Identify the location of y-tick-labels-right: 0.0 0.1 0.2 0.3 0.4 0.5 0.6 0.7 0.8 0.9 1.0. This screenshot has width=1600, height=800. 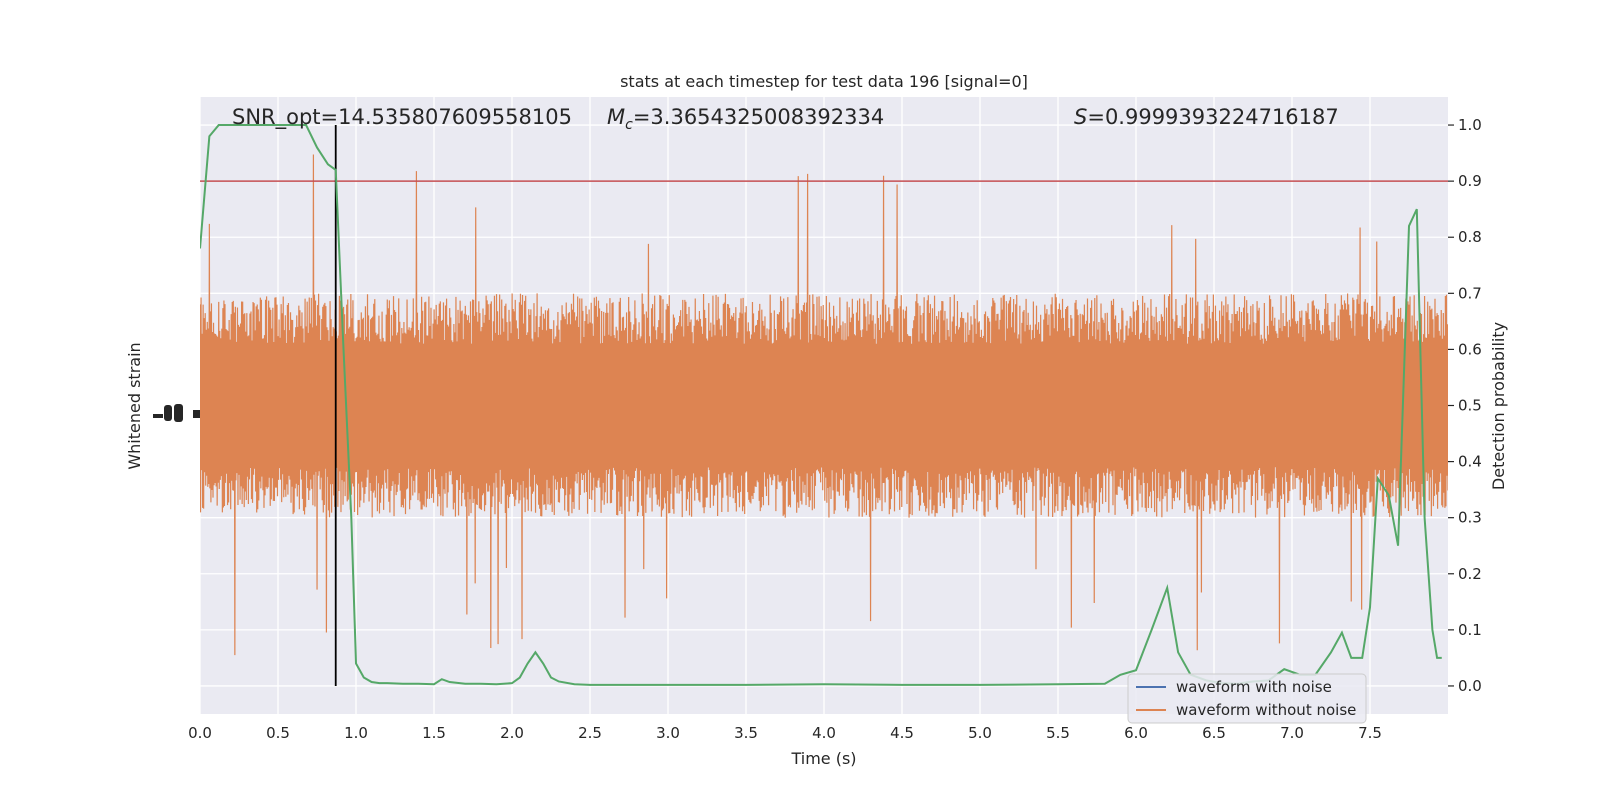
(1465, 405).